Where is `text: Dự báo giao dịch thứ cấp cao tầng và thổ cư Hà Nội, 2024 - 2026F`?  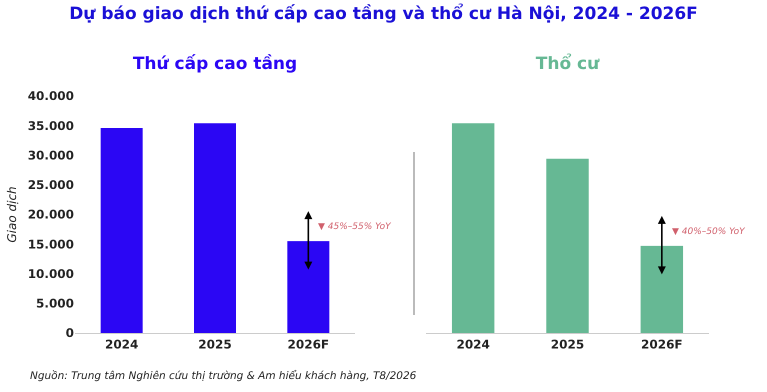
text: Dự báo giao dịch thứ cấp cao tầng và thổ cư Hà Nội, 2024 - 2026F is located at coordinates (383, 14).